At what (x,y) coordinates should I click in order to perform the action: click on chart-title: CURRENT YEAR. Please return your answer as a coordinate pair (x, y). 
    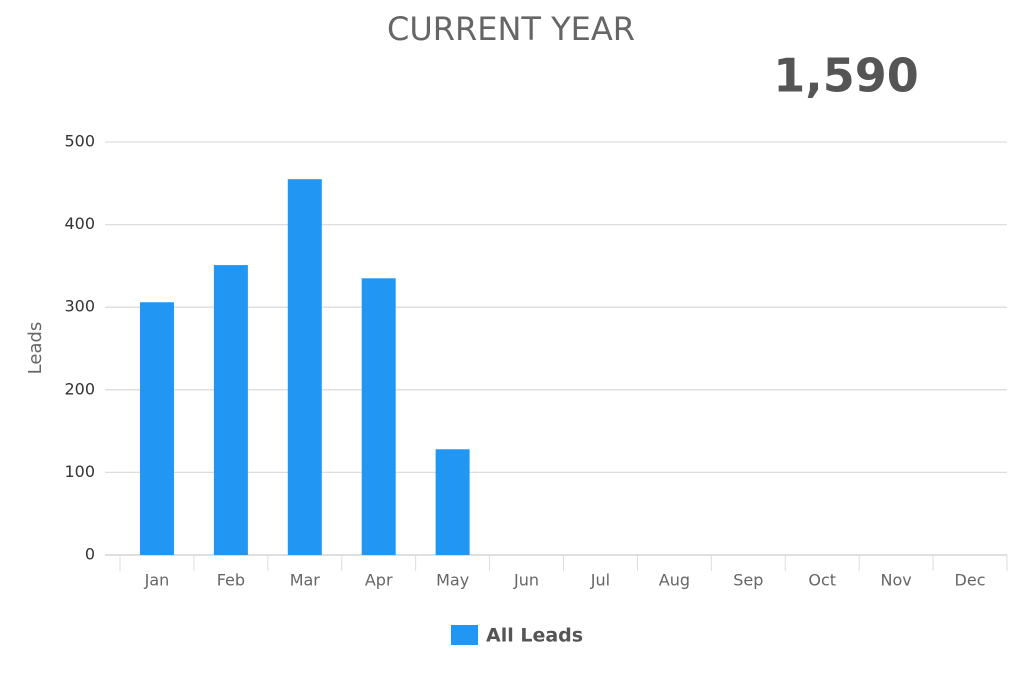
    Looking at the image, I should click on (511, 29).